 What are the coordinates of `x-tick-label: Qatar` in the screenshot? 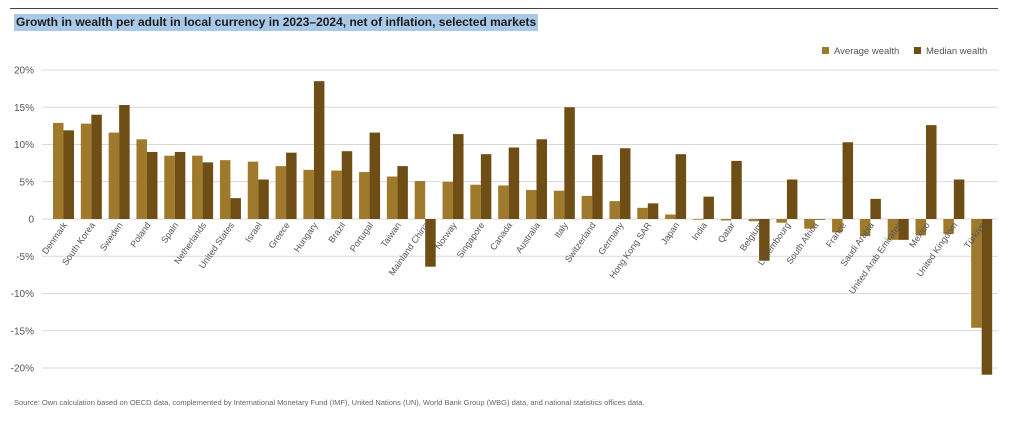 It's located at (726, 232).